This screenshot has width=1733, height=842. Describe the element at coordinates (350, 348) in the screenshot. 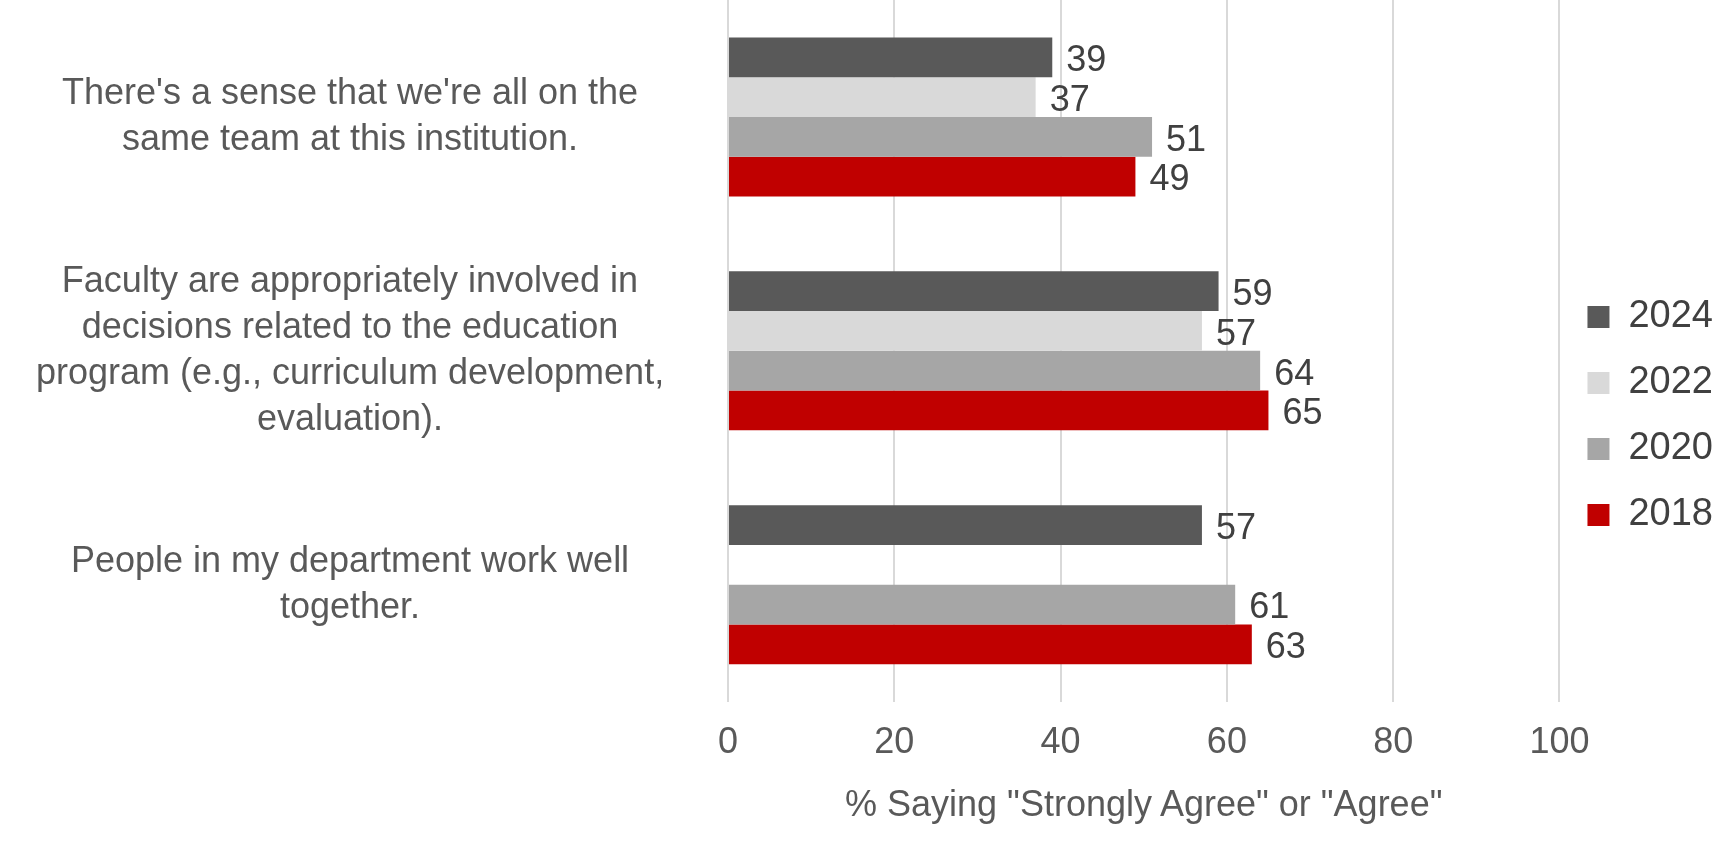

I see `y-tick-label: Faculty are appropriately involved in decisions related to the education program (e.g., curriculum development, evaluation).` at that location.